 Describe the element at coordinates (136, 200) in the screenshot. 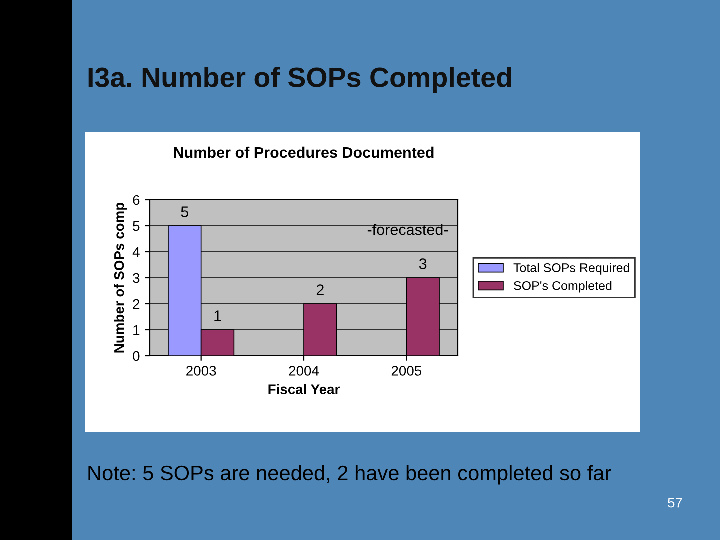

I see `y-tick-label: 6` at that location.